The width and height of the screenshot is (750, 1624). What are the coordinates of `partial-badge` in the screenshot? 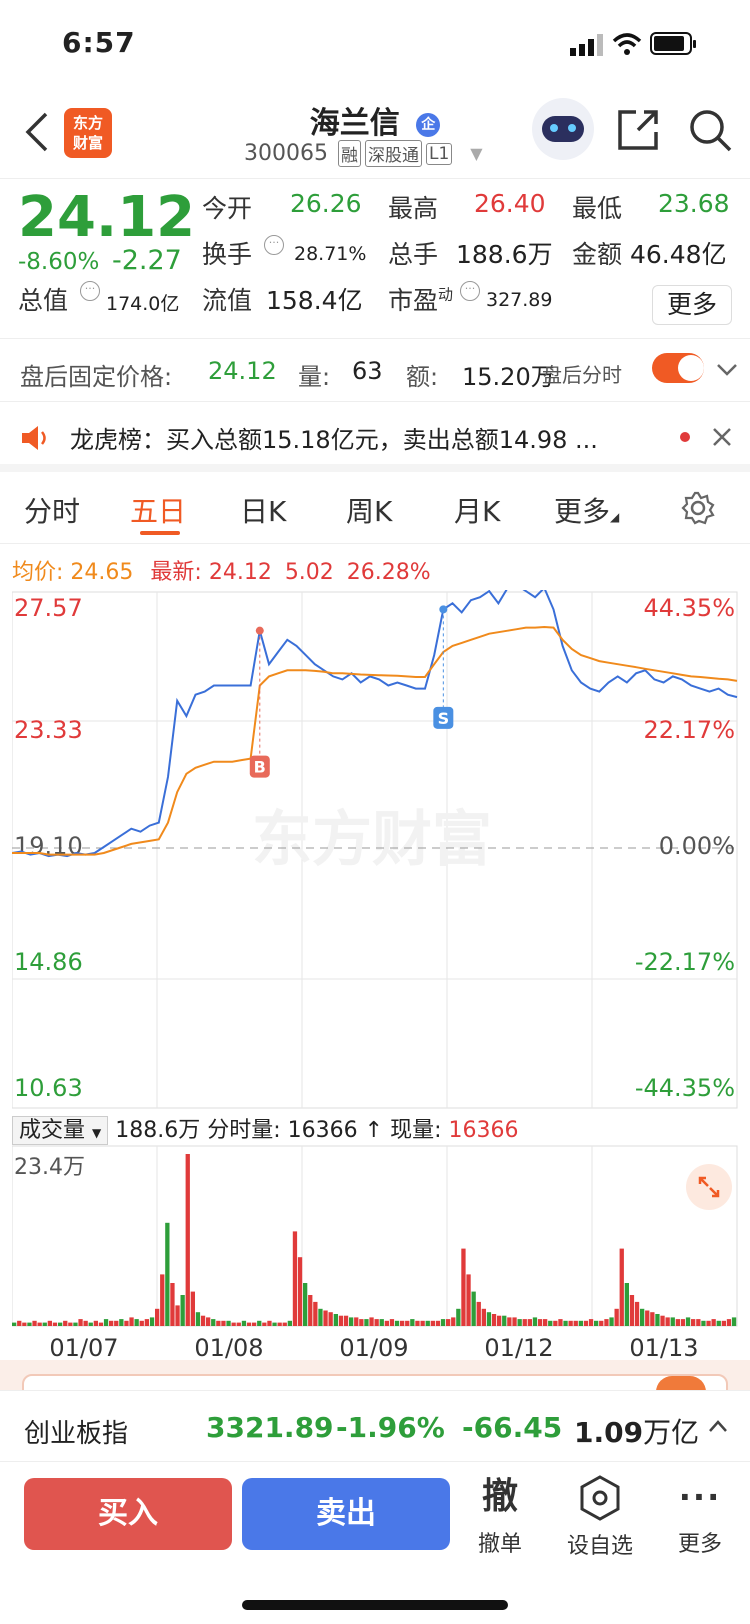 It's located at (681, 1384).